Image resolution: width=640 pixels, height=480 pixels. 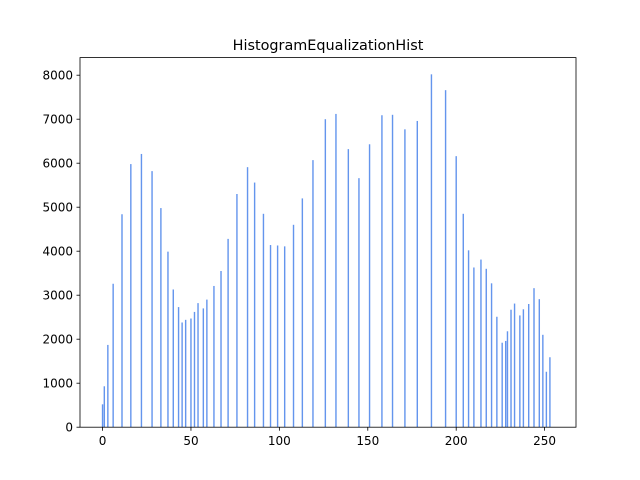 I want to click on x-tick-label: 0, so click(x=103, y=441).